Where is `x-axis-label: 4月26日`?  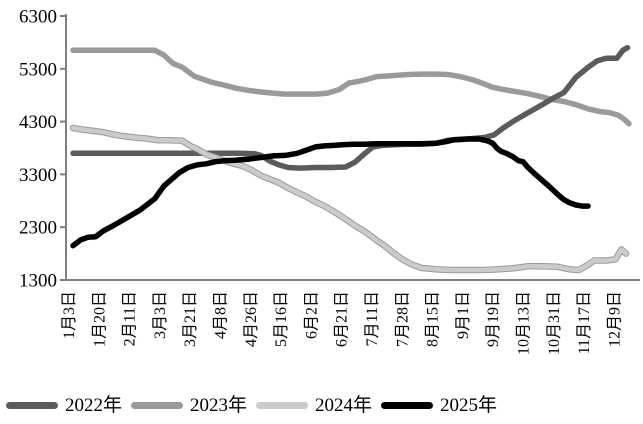 x-axis-label: 4月26日 is located at coordinates (251, 319).